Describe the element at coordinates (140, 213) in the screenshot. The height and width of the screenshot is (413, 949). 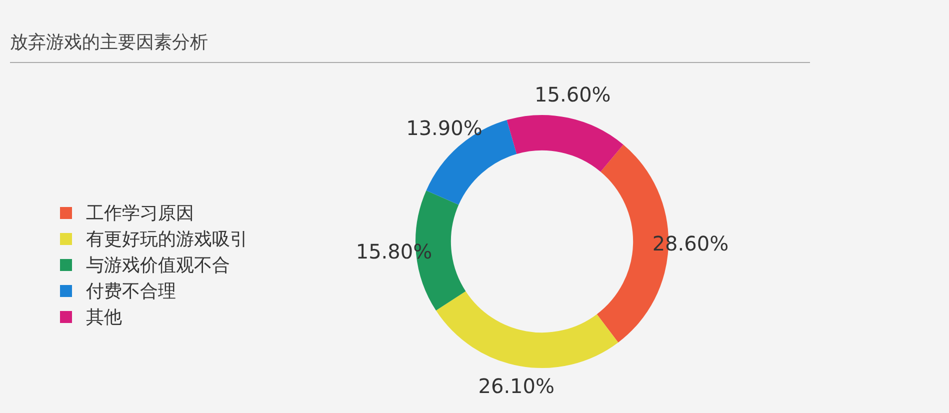
I see `legend-label: 工作学习原因` at that location.